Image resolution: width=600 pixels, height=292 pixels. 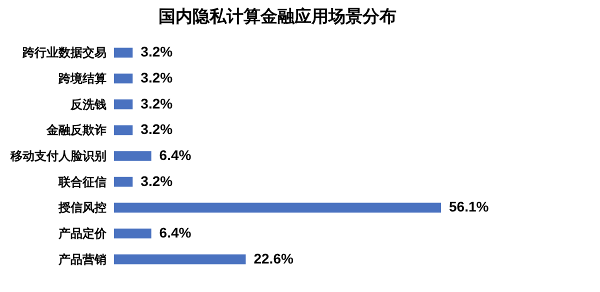 I want to click on y-tick-label: 跨行业数据交易, so click(x=64, y=53).